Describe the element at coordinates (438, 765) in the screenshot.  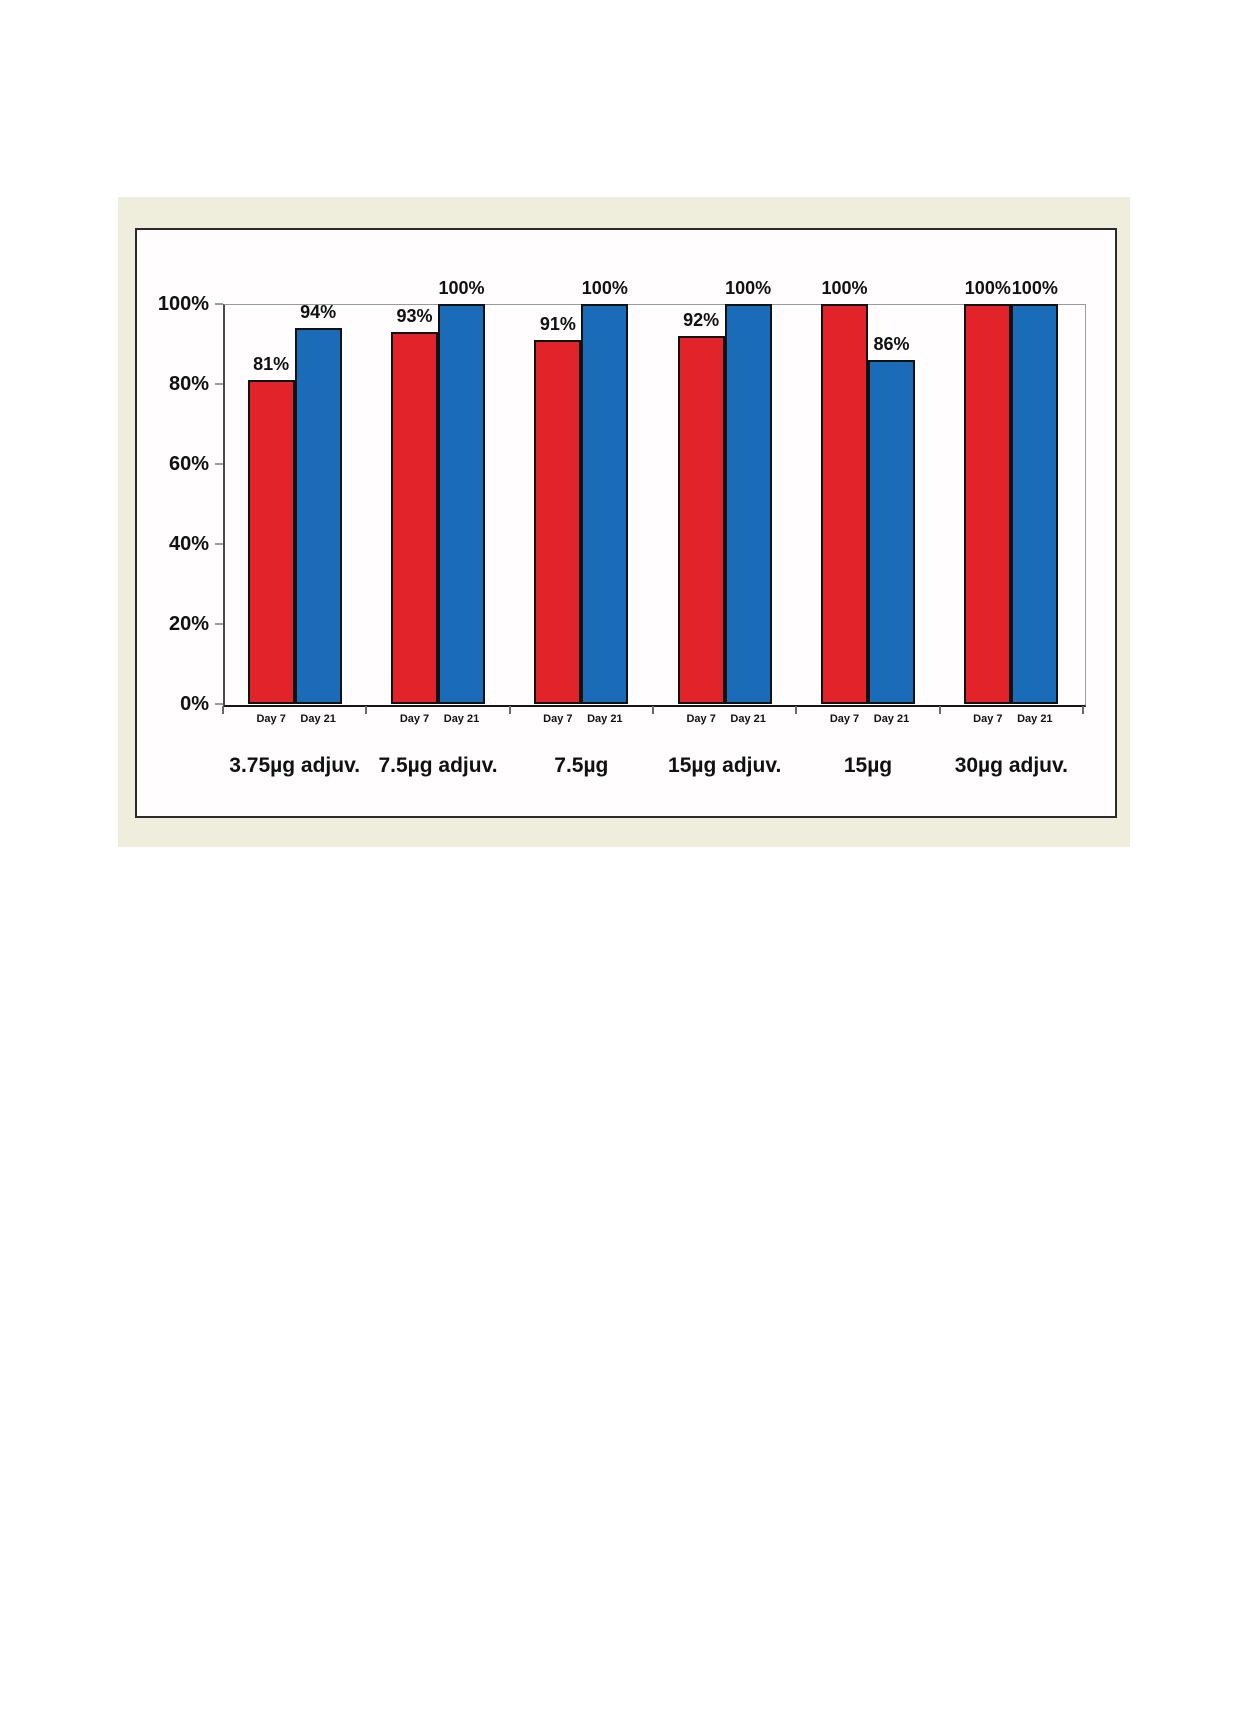
I see `category-label: 7.5µg adjuv.` at that location.